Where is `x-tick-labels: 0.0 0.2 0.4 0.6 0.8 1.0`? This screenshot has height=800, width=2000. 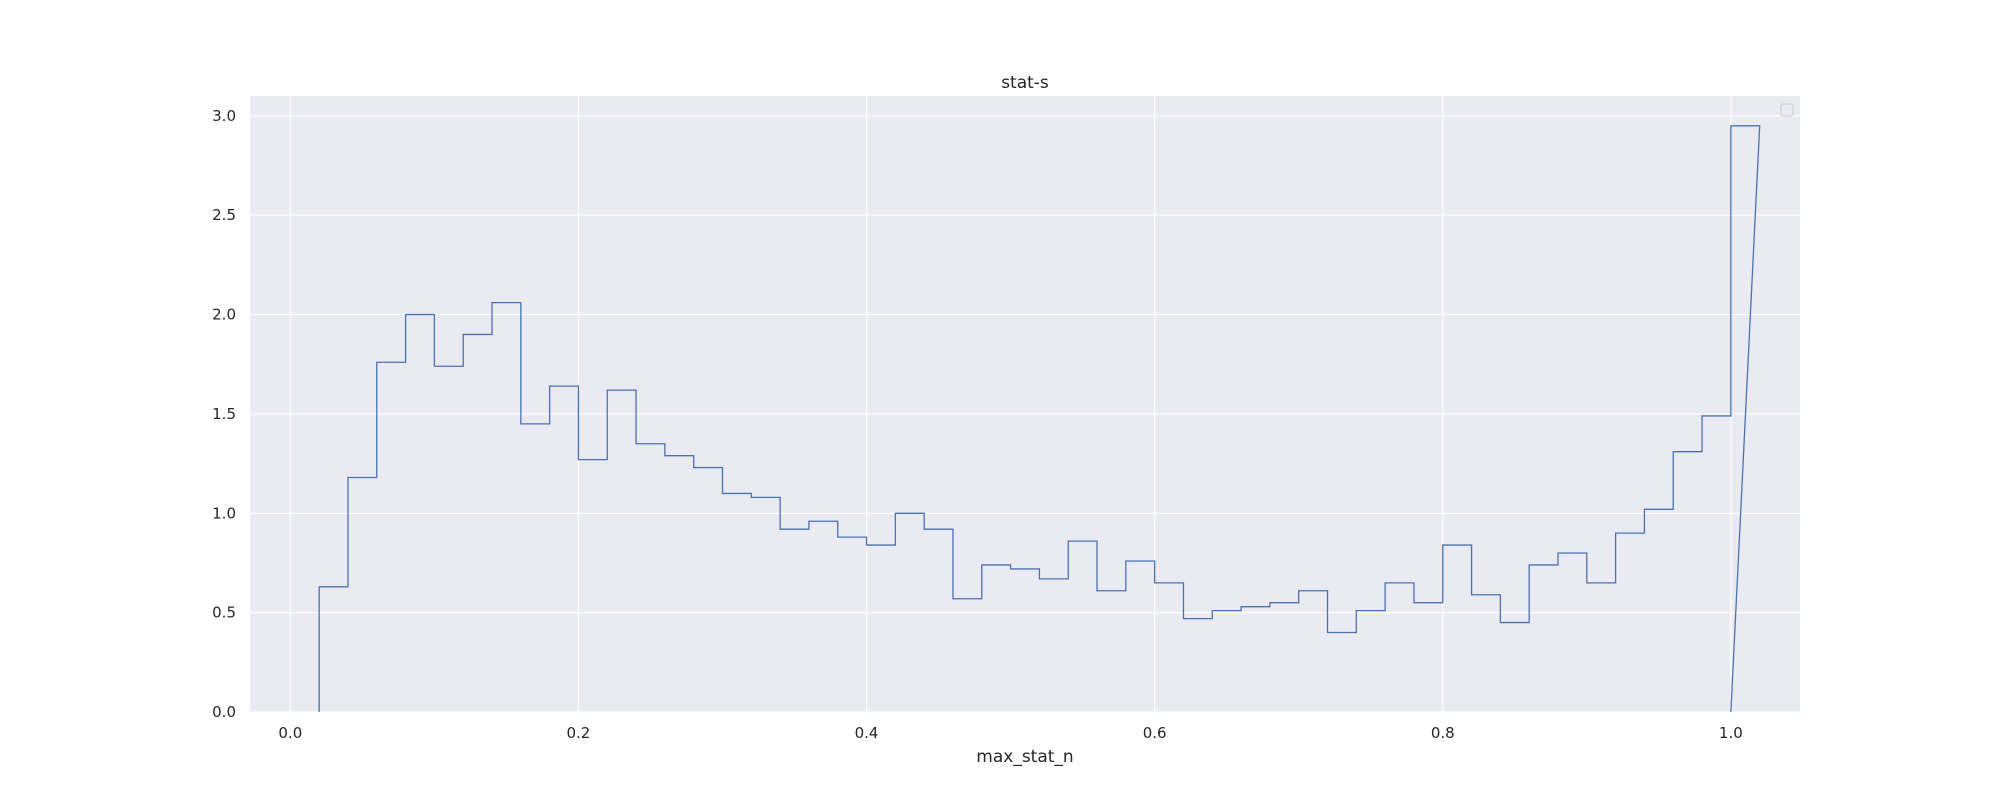 x-tick-labels: 0.0 0.2 0.4 0.6 0.8 1.0 is located at coordinates (1010, 733).